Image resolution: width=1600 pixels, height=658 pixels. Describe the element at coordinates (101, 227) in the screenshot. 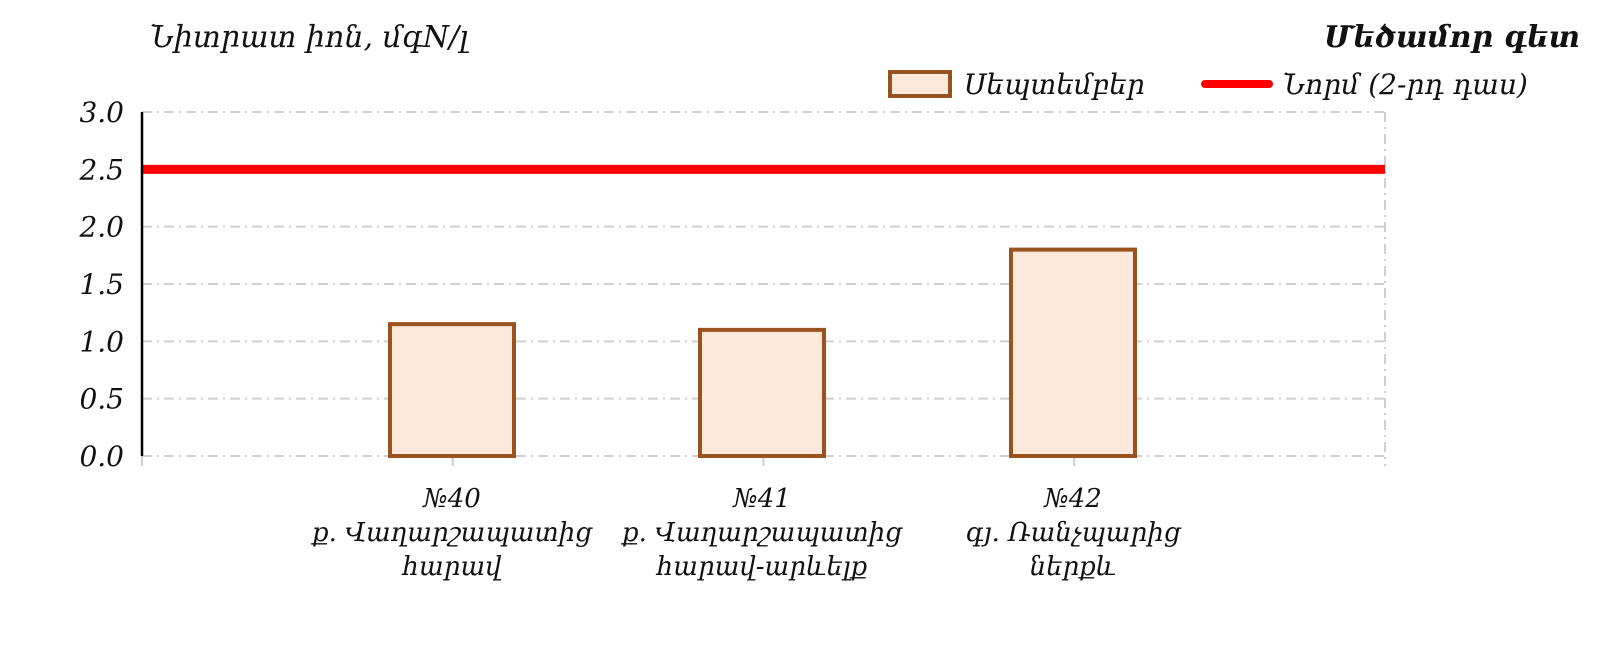

I see `y-tick-label: 2.0` at that location.